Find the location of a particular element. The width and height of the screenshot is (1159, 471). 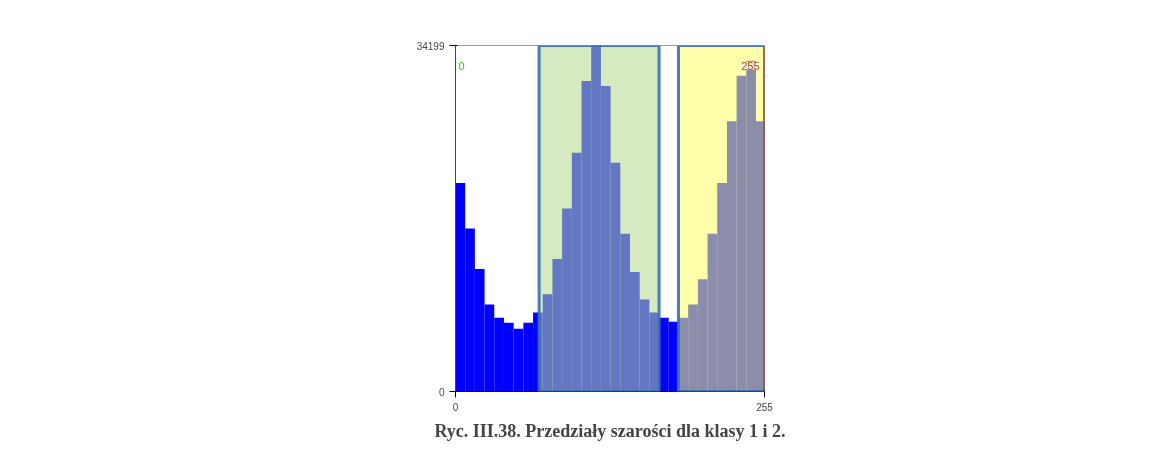

ref-line-label: 0 is located at coordinates (461, 65).